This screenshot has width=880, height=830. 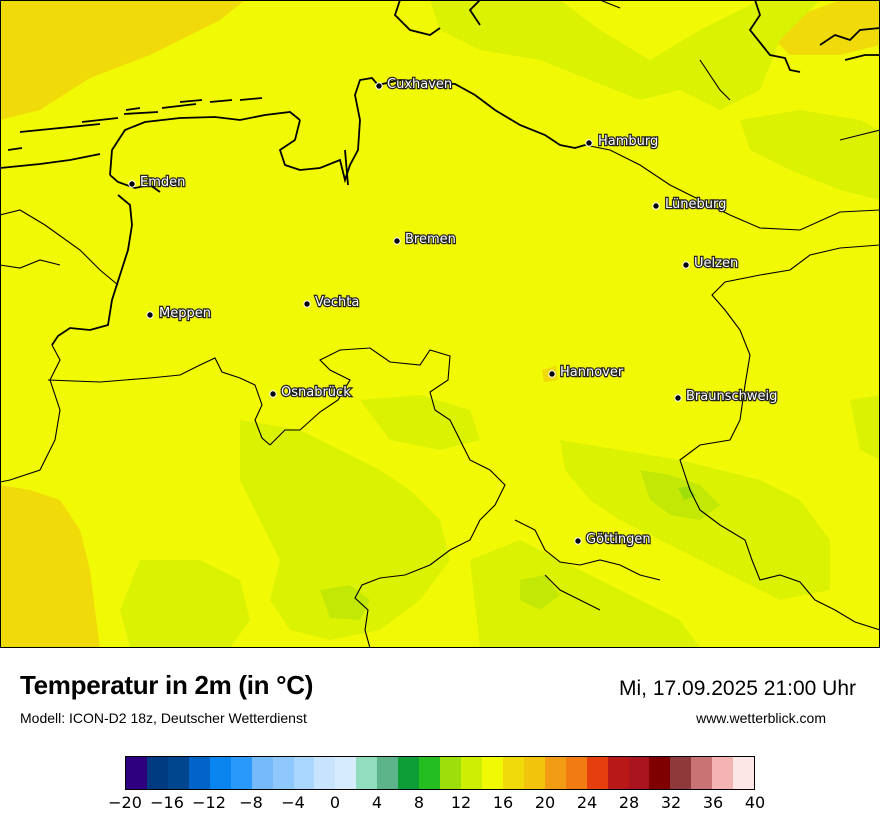 What do you see at coordinates (419, 84) in the screenshot?
I see `city-label: Cuxhaven` at bounding box center [419, 84].